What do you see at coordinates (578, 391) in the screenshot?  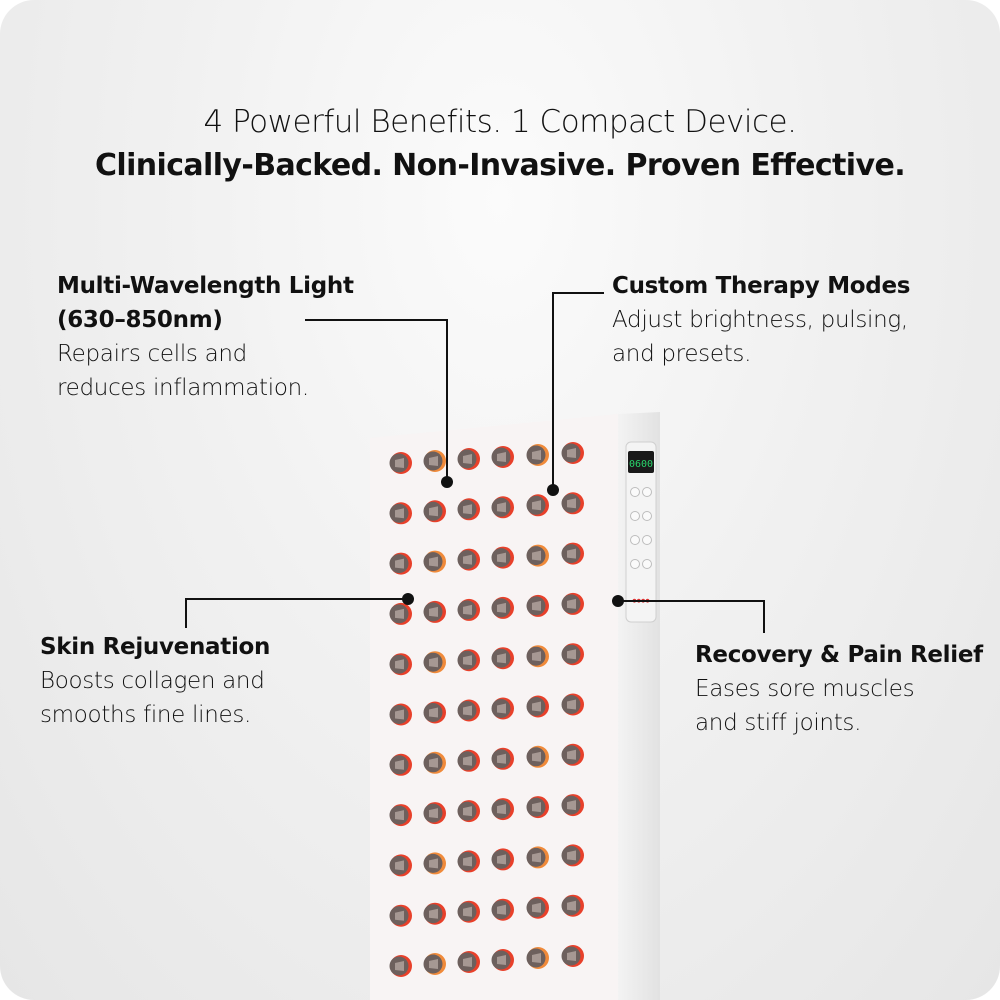 I see `callout-line-modes` at bounding box center [578, 391].